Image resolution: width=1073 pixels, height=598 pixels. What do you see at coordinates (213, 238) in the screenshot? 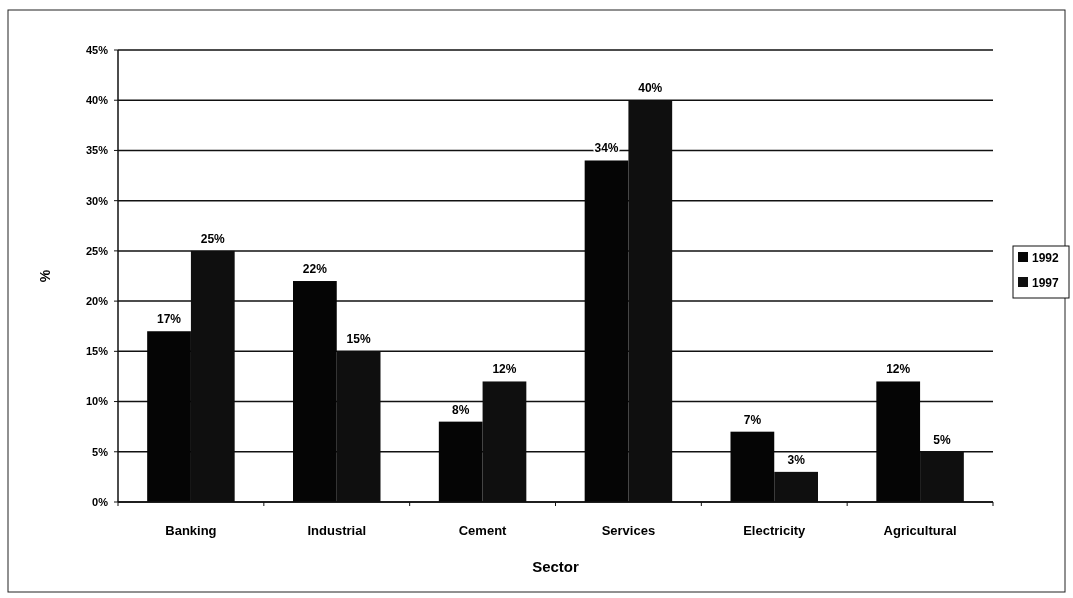
I see `data-label: 25%` at bounding box center [213, 238].